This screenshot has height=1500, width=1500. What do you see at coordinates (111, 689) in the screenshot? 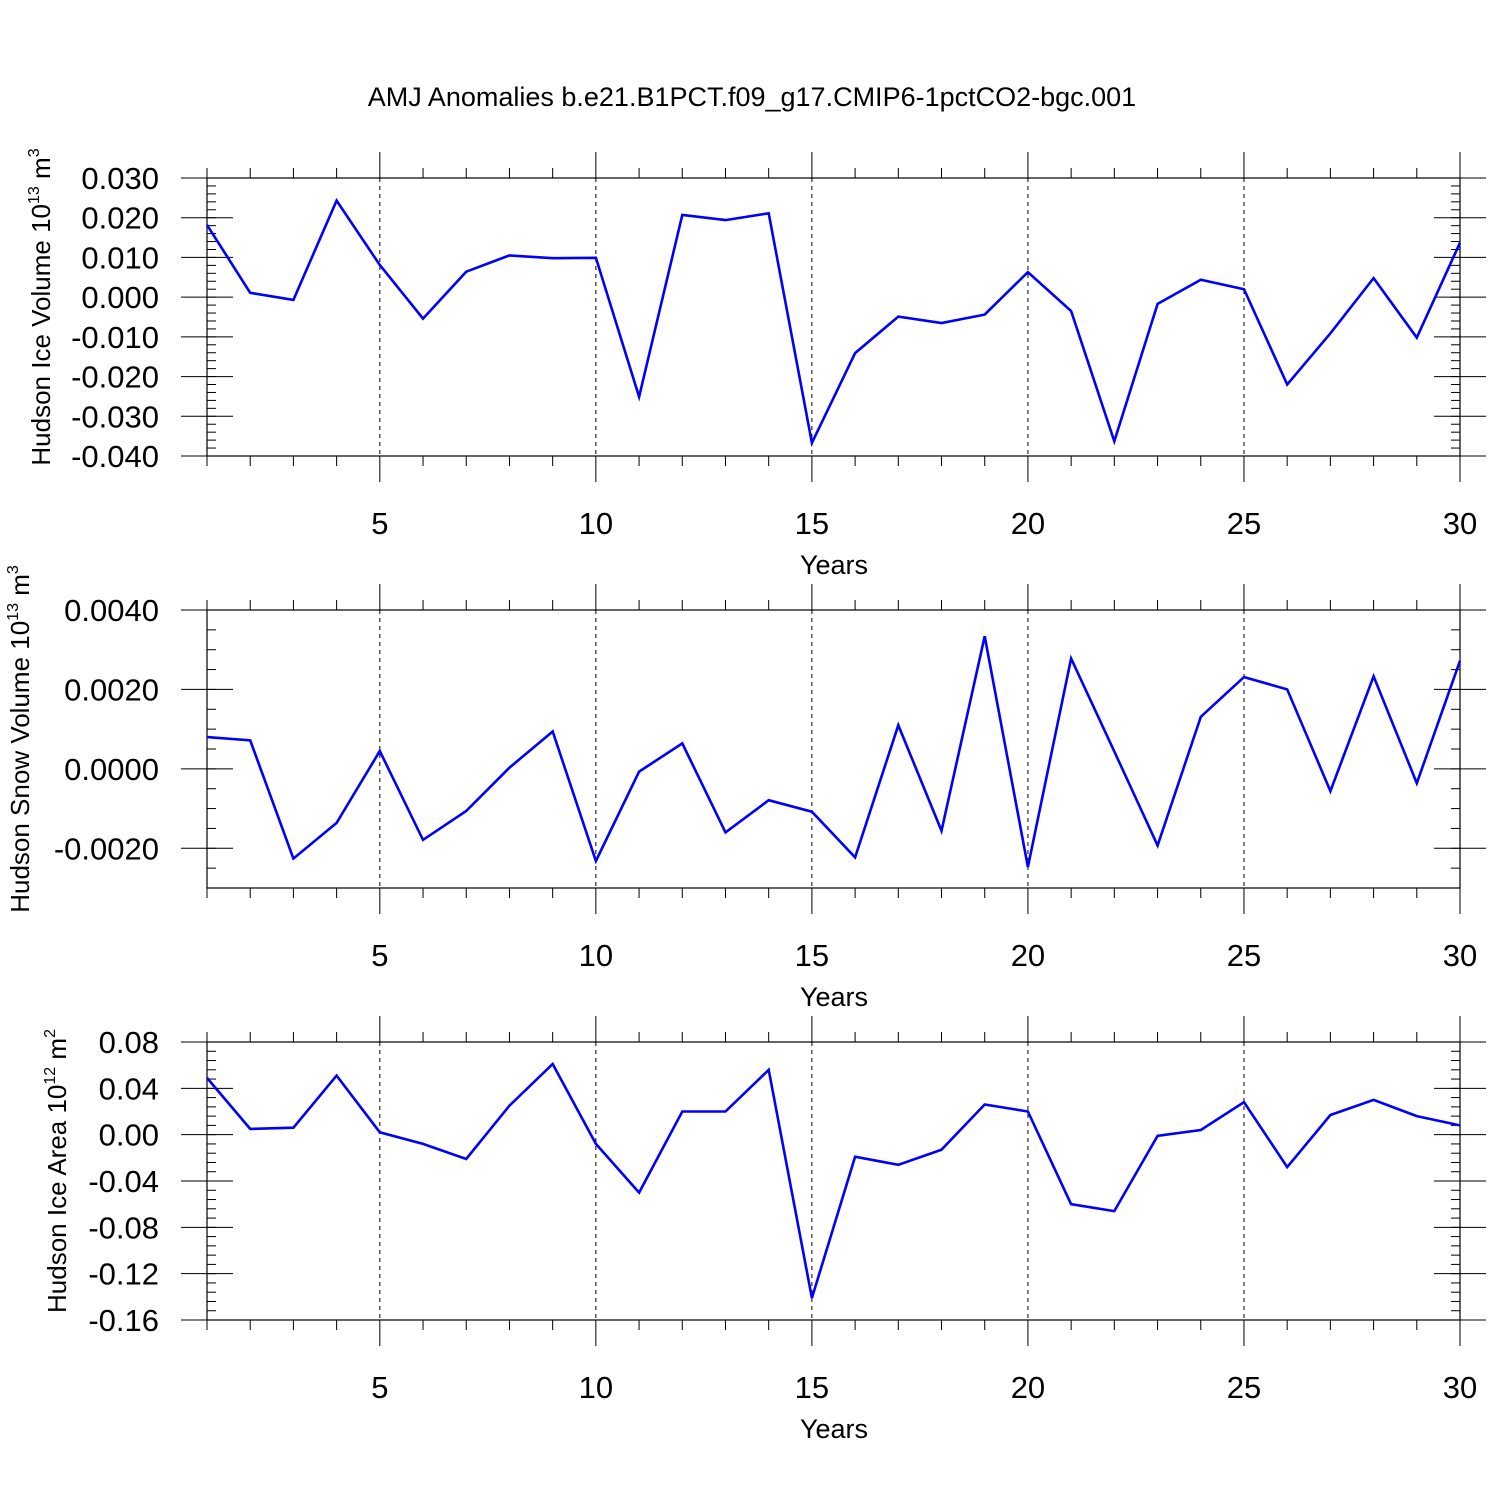
I see `y-tick-label: 0.0020` at bounding box center [111, 689].